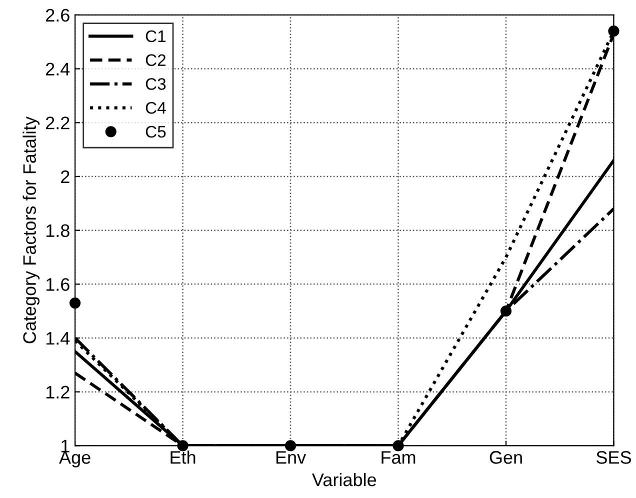  Describe the element at coordinates (156, 60) in the screenshot. I see `legend-label: C2` at that location.